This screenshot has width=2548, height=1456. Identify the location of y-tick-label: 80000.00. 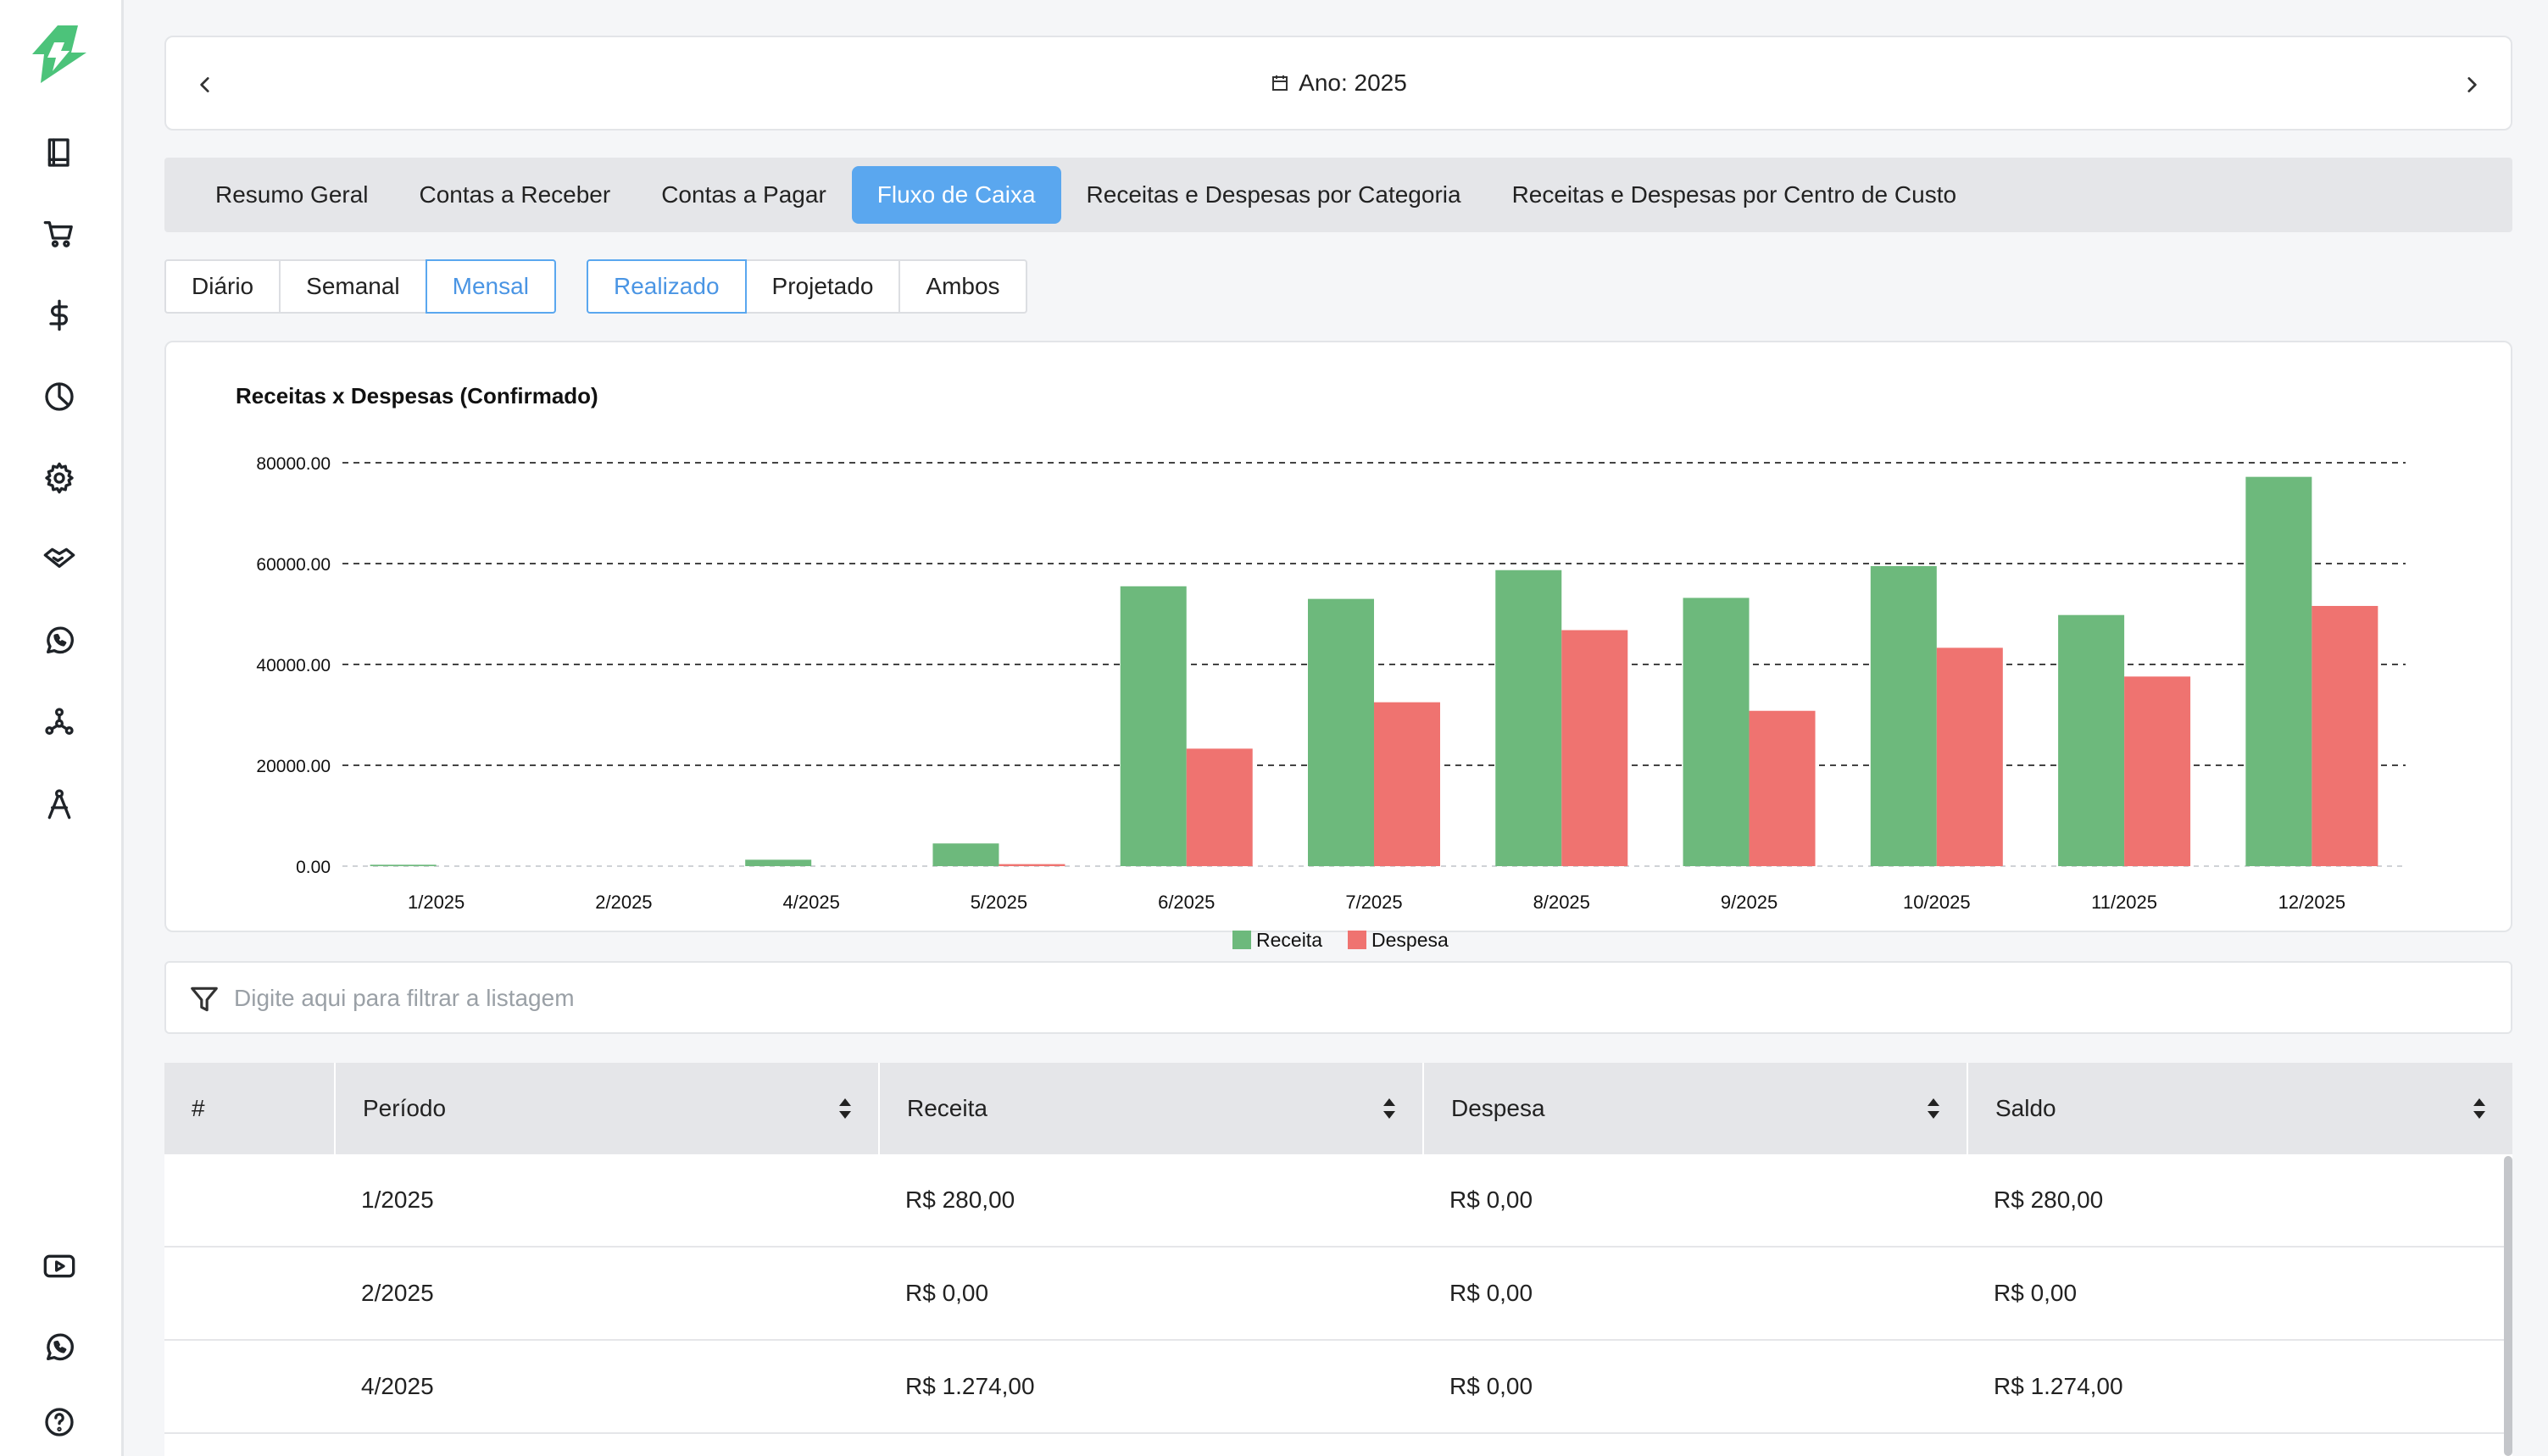
(293, 464).